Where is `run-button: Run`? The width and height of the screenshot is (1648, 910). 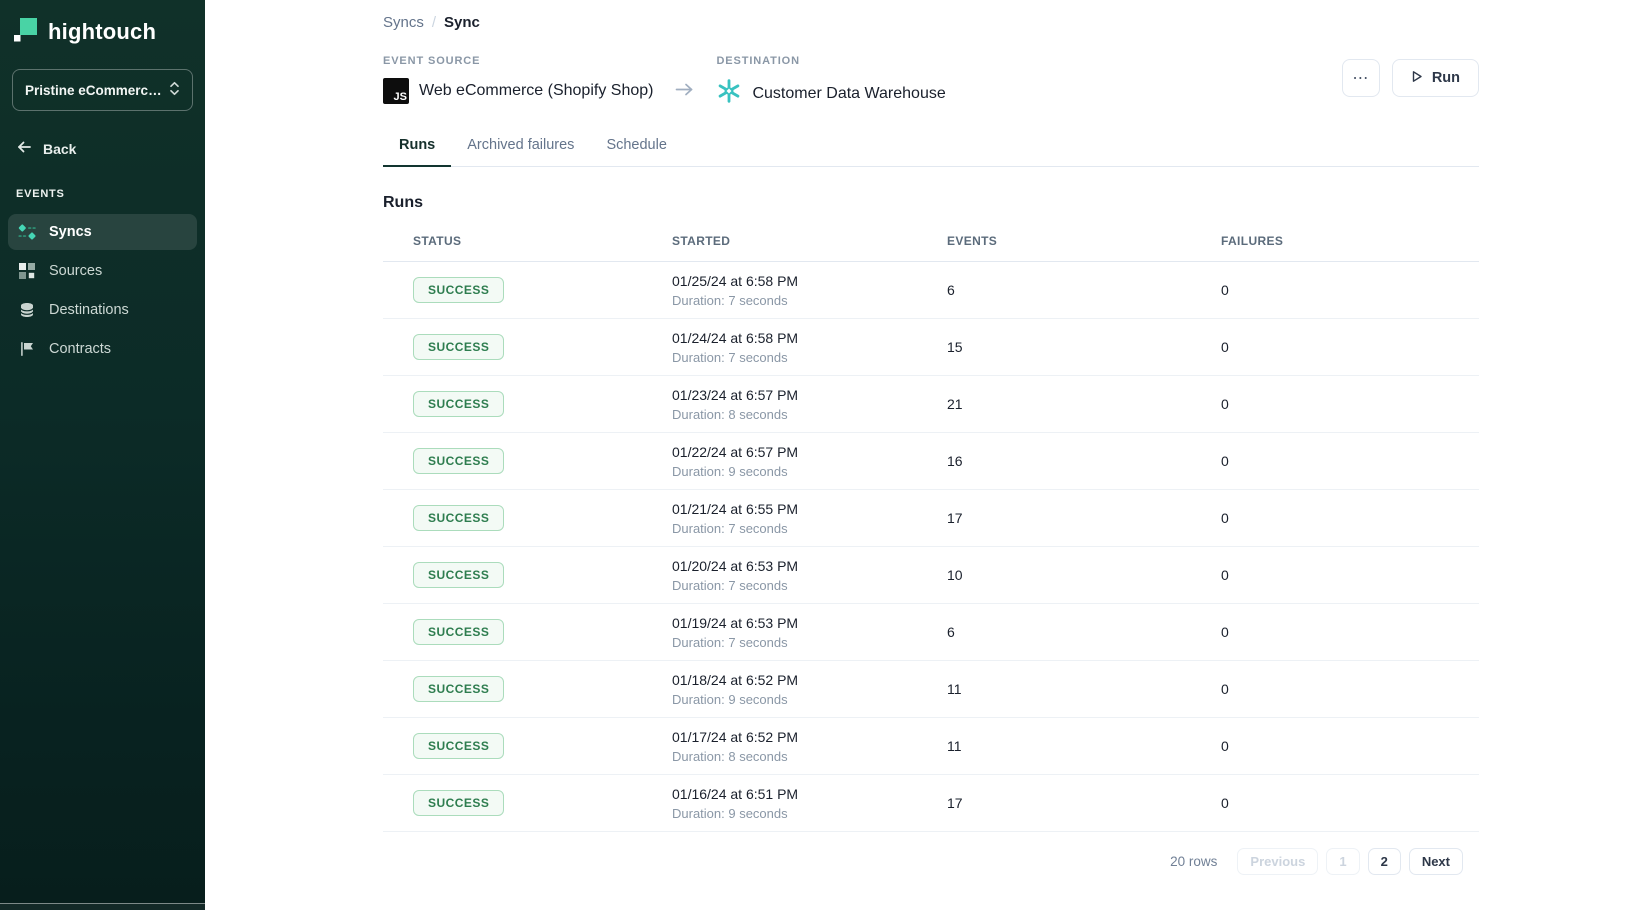 run-button: Run is located at coordinates (1435, 78).